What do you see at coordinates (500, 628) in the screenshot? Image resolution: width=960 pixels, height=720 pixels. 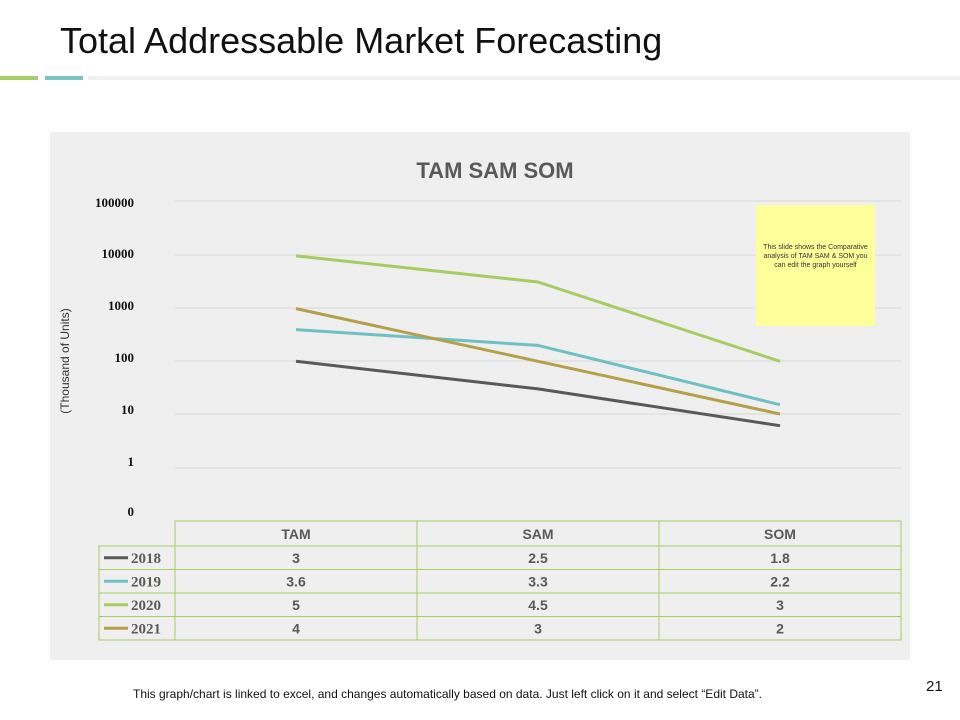 I see `table-row` at bounding box center [500, 628].